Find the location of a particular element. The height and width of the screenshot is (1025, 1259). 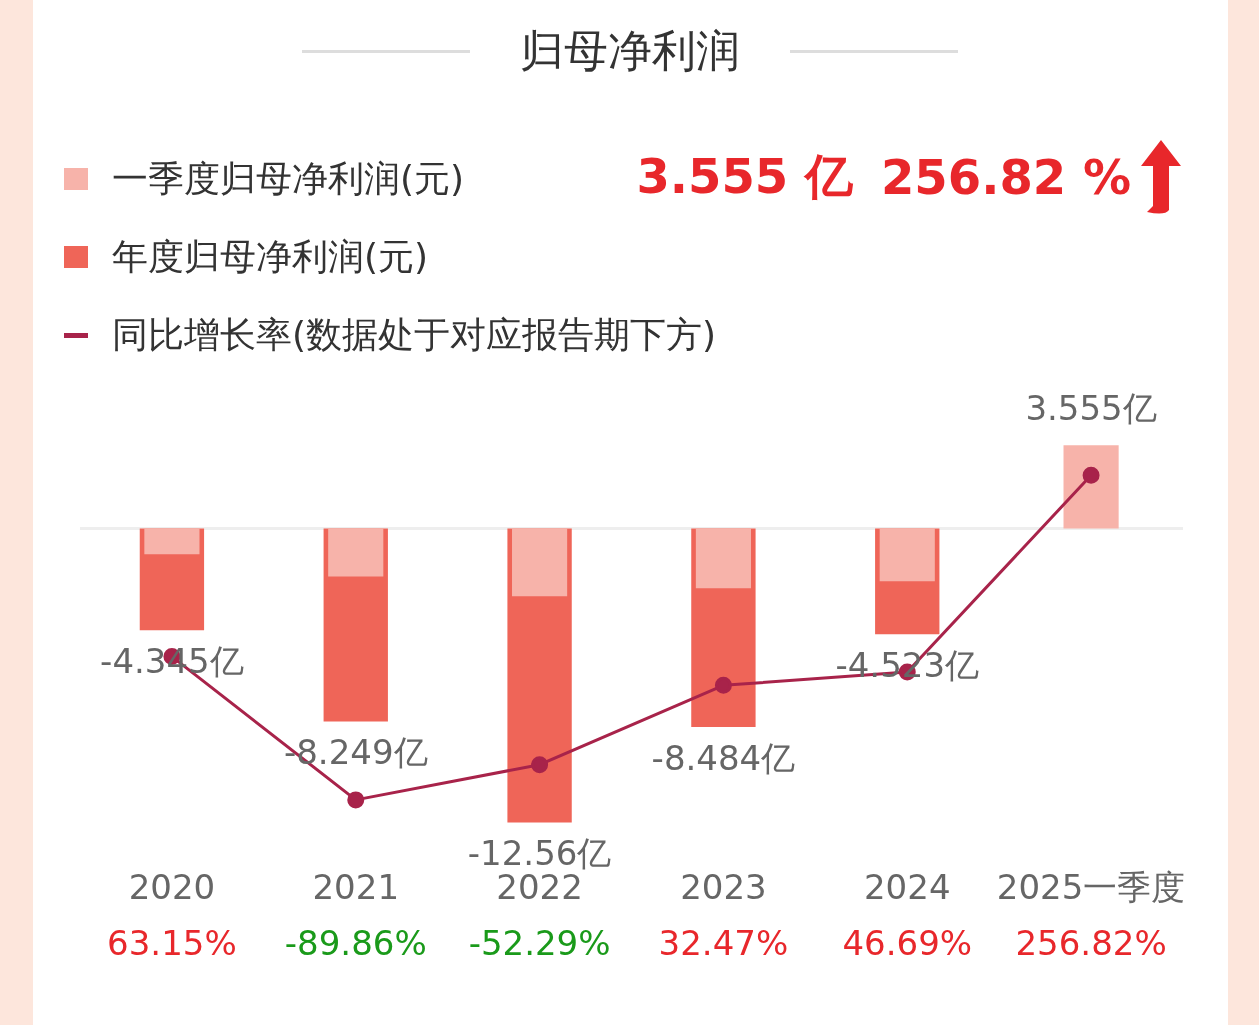

legend-label: 一季度归母净利润(元) is located at coordinates (288, 178).